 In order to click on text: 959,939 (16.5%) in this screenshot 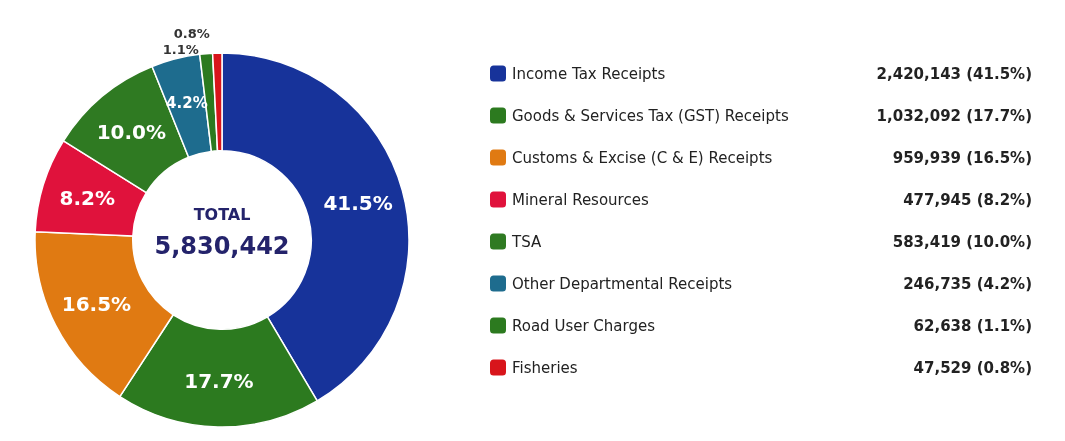, I will do `click(962, 157)`.